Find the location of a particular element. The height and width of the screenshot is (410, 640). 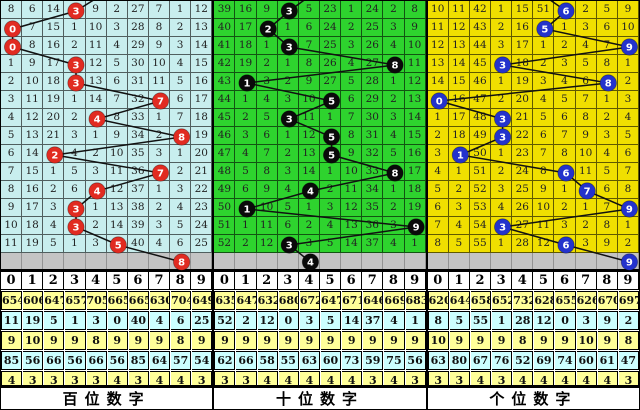

grid-cell: 28 is located at coordinates (138, 28).